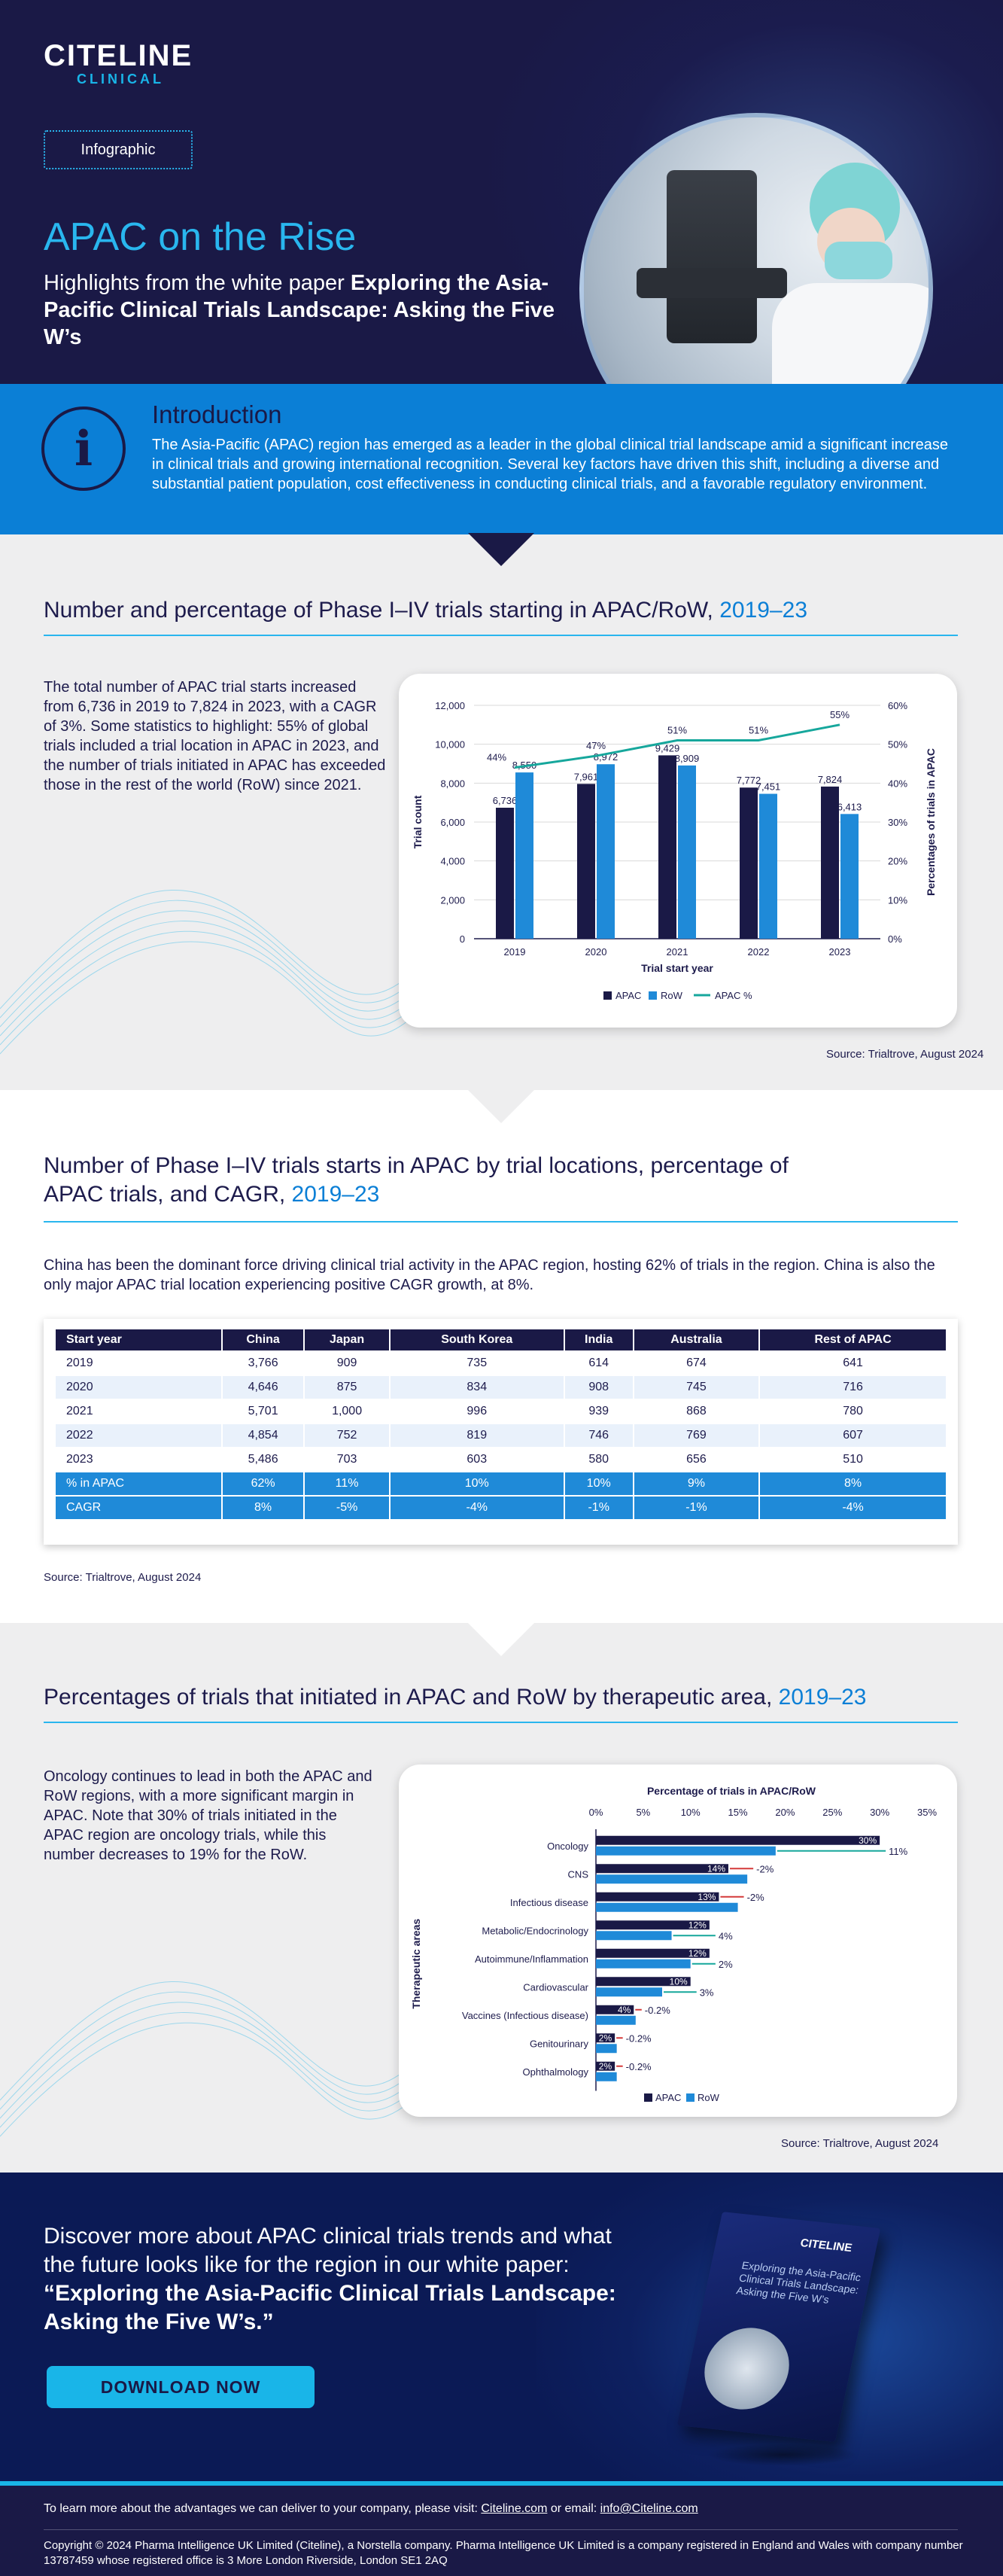  What do you see at coordinates (497, 757) in the screenshot?
I see `line-data-label: 44%` at bounding box center [497, 757].